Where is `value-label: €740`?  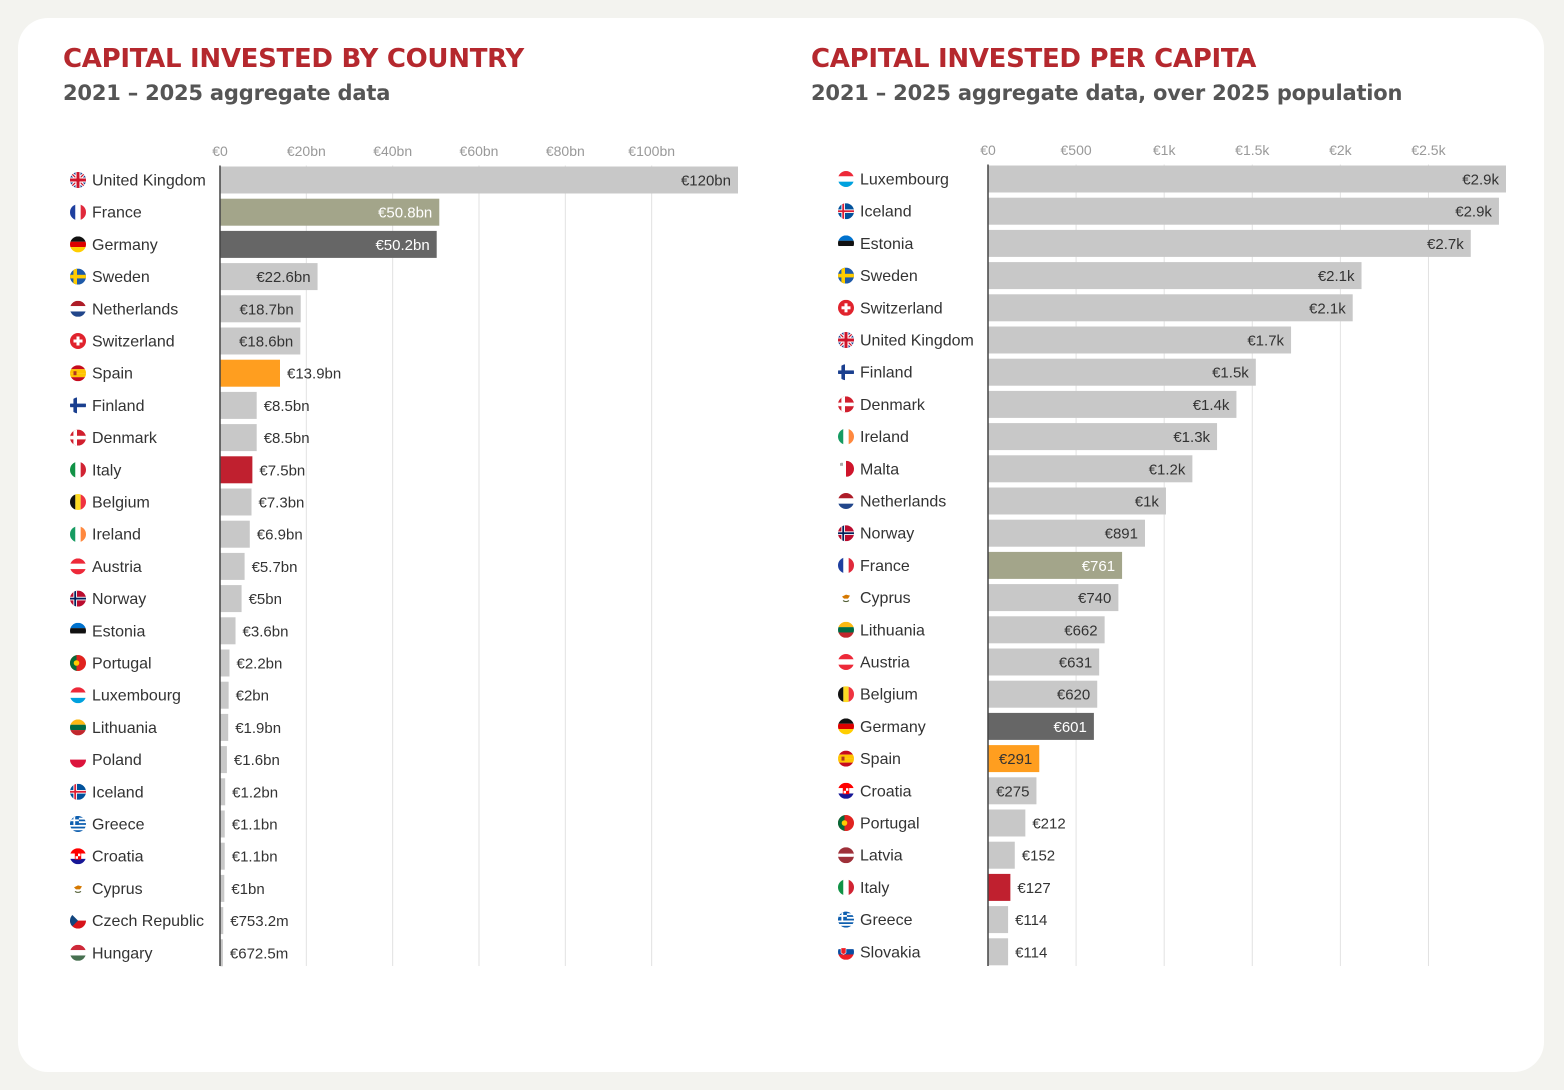
value-label: €740 is located at coordinates (1094, 598).